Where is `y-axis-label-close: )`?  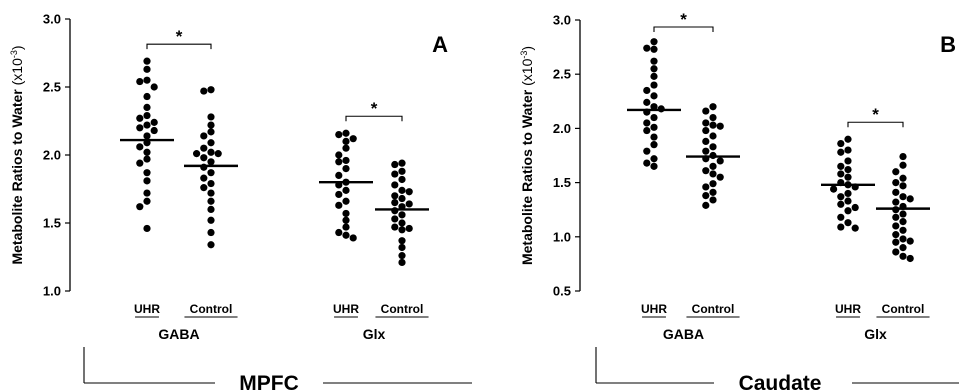 y-axis-label-close: ) is located at coordinates (527, 48).